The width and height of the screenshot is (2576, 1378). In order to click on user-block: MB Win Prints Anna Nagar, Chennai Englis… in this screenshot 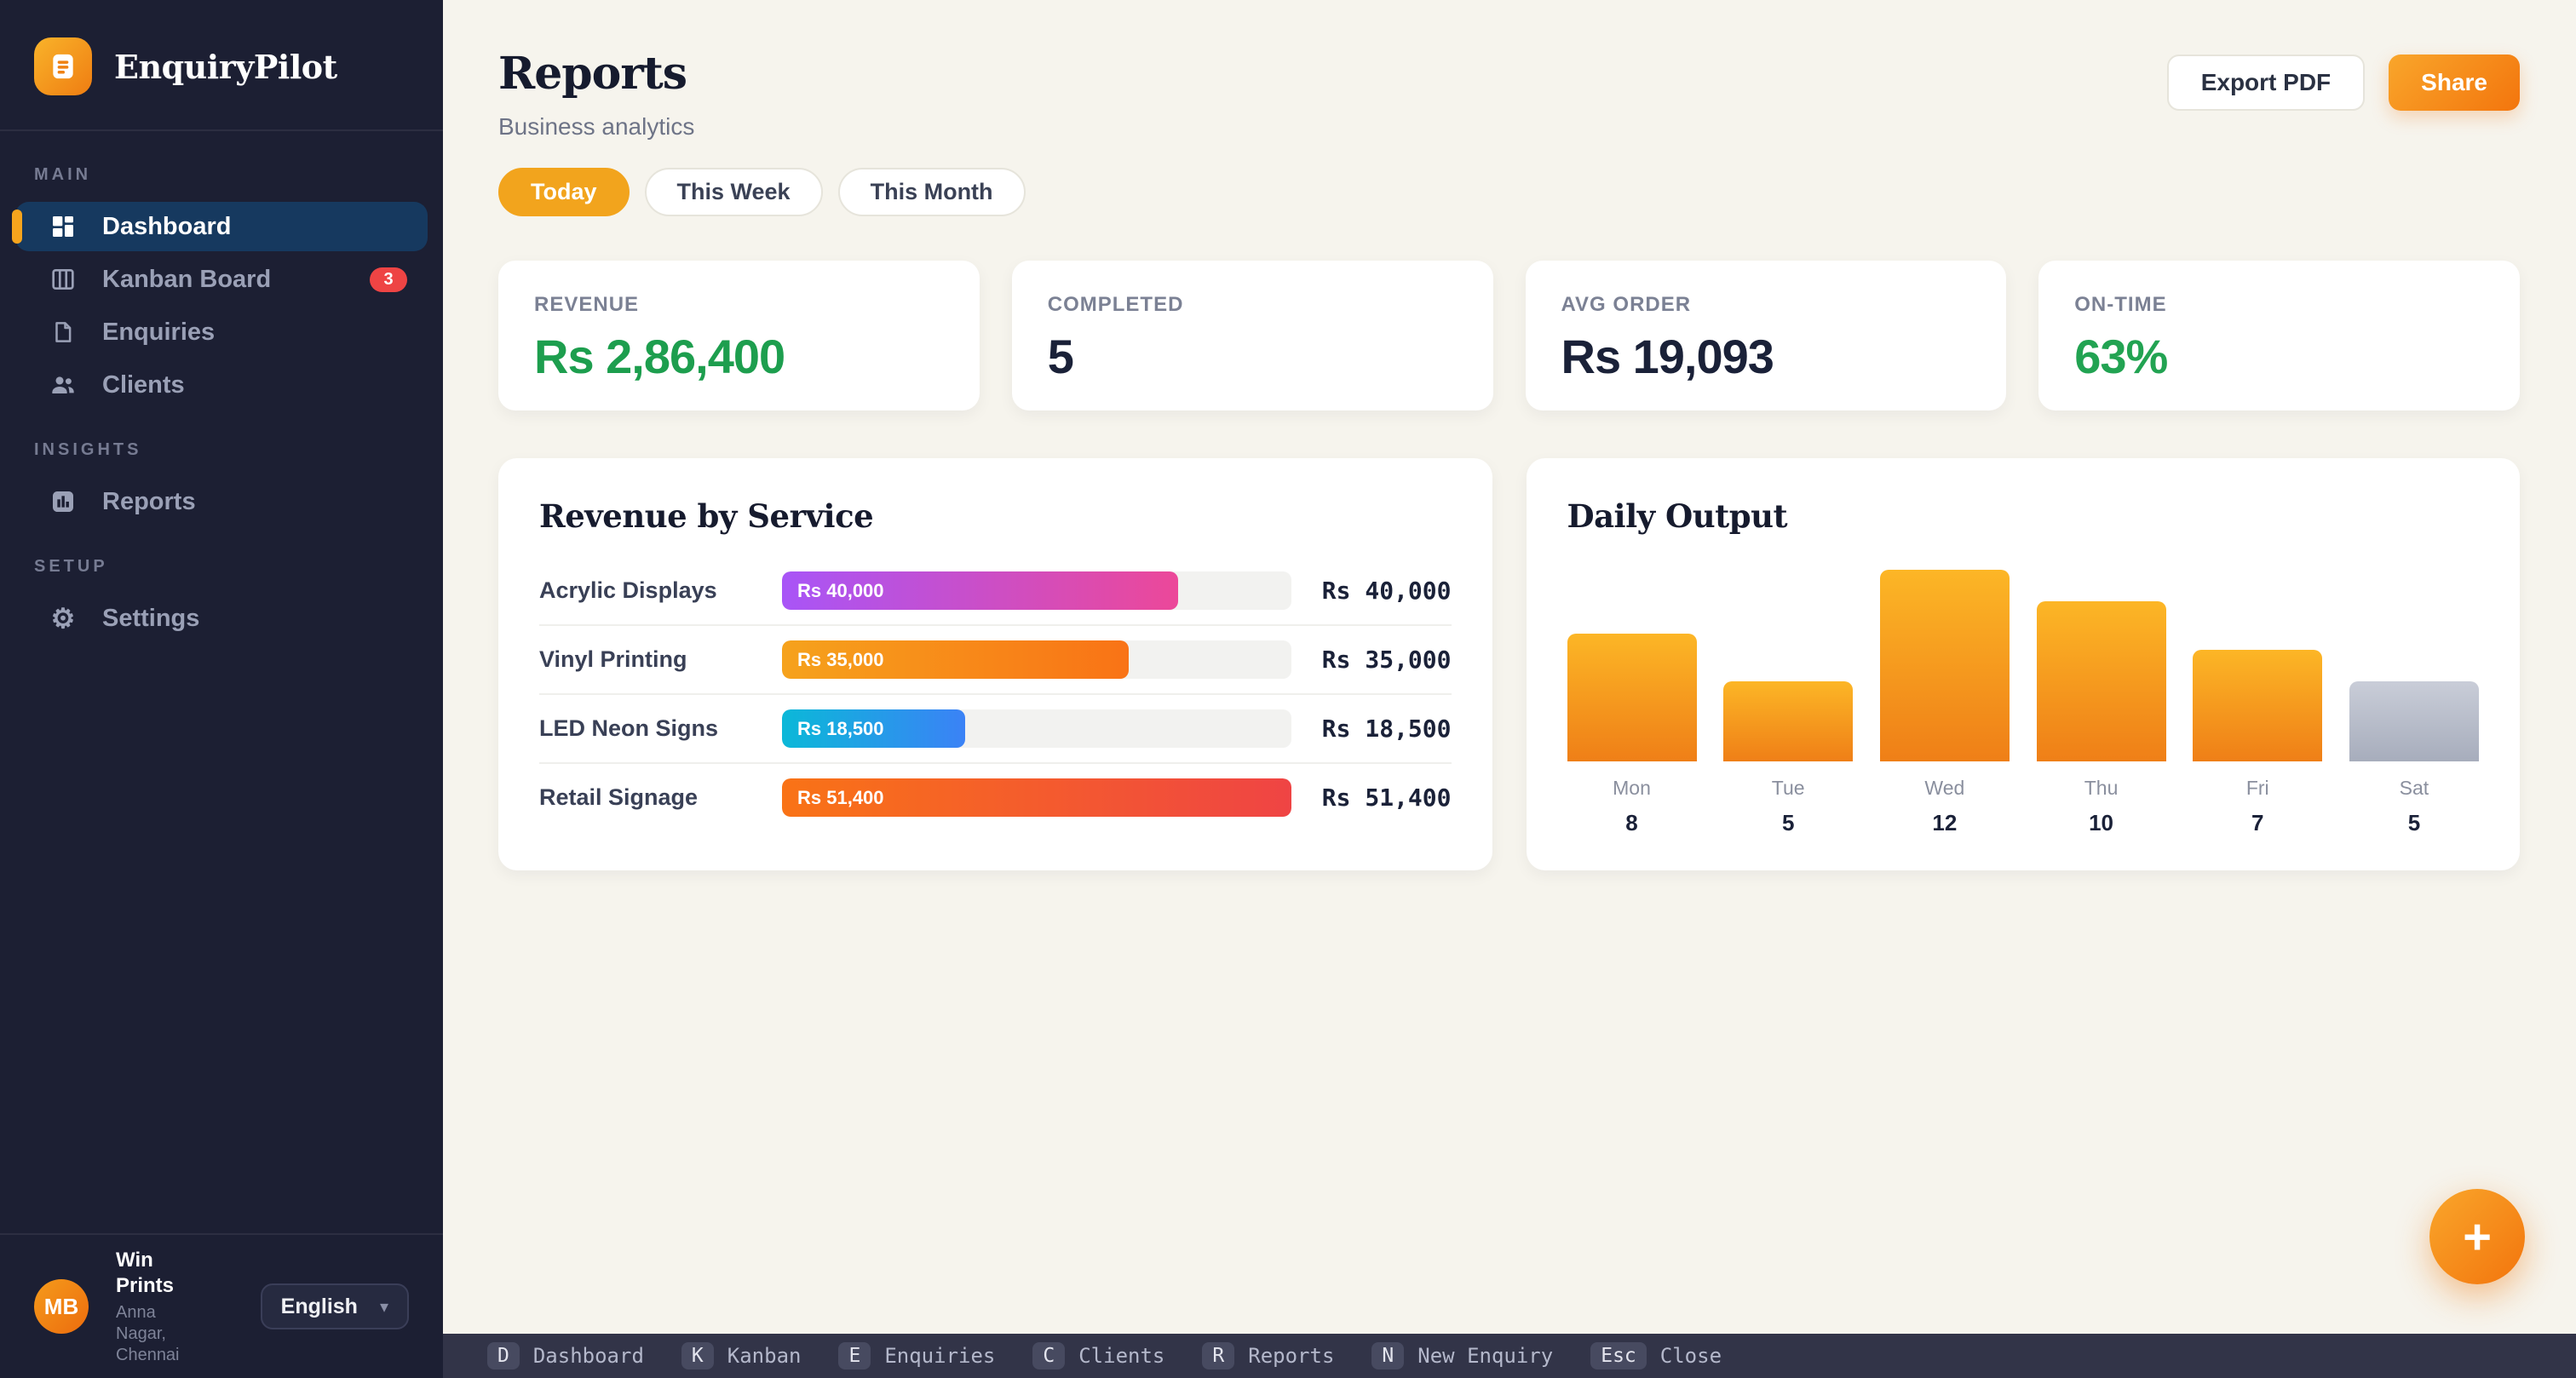, I will do `click(222, 1306)`.